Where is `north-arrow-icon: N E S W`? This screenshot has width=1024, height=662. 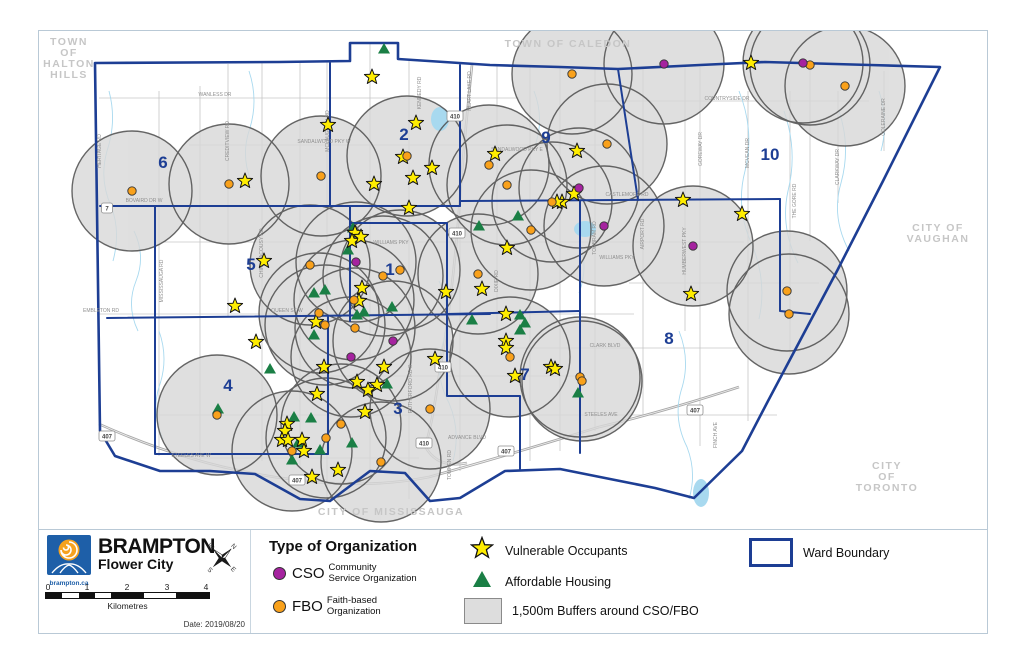
north-arrow-icon: N E S W is located at coordinates (222, 560).